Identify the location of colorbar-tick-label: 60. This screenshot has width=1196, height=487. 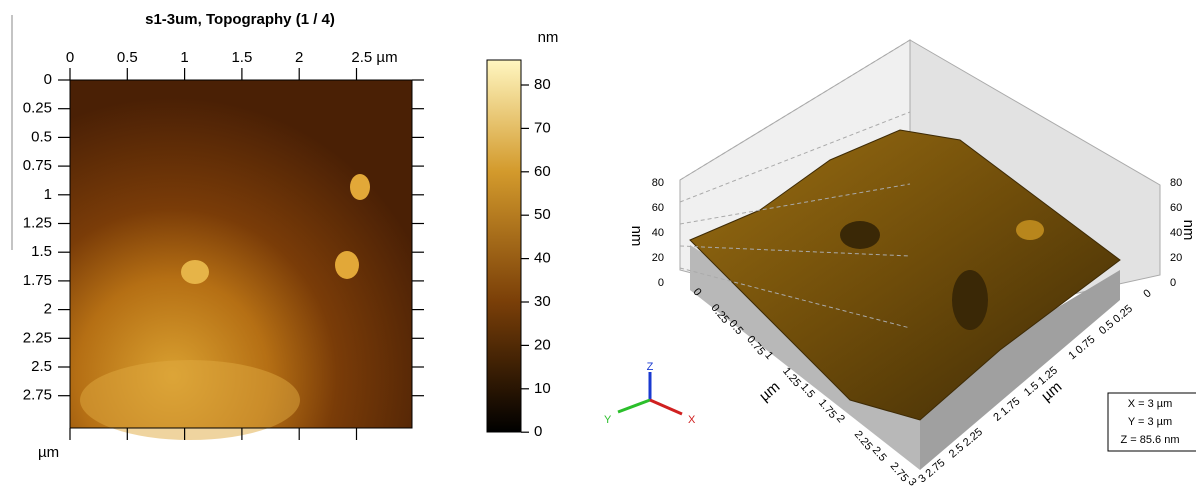
(542, 171).